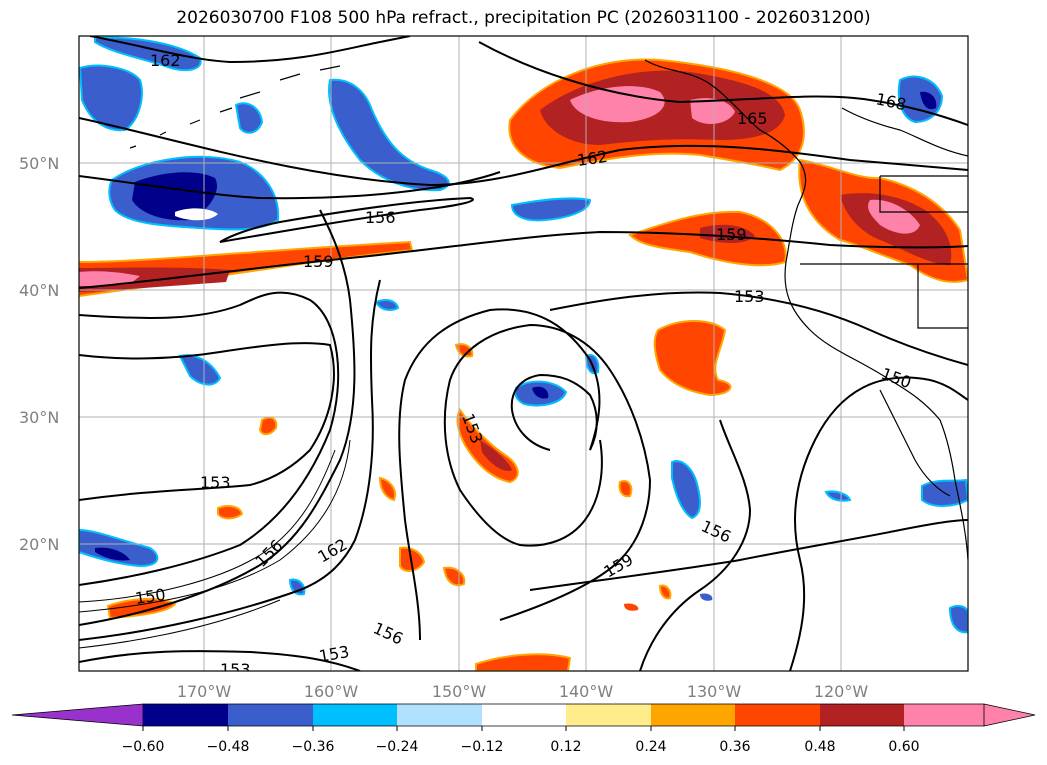 The height and width of the screenshot is (765, 1047). What do you see at coordinates (380, 217) in the screenshot?
I see `contour-label: 156` at bounding box center [380, 217].